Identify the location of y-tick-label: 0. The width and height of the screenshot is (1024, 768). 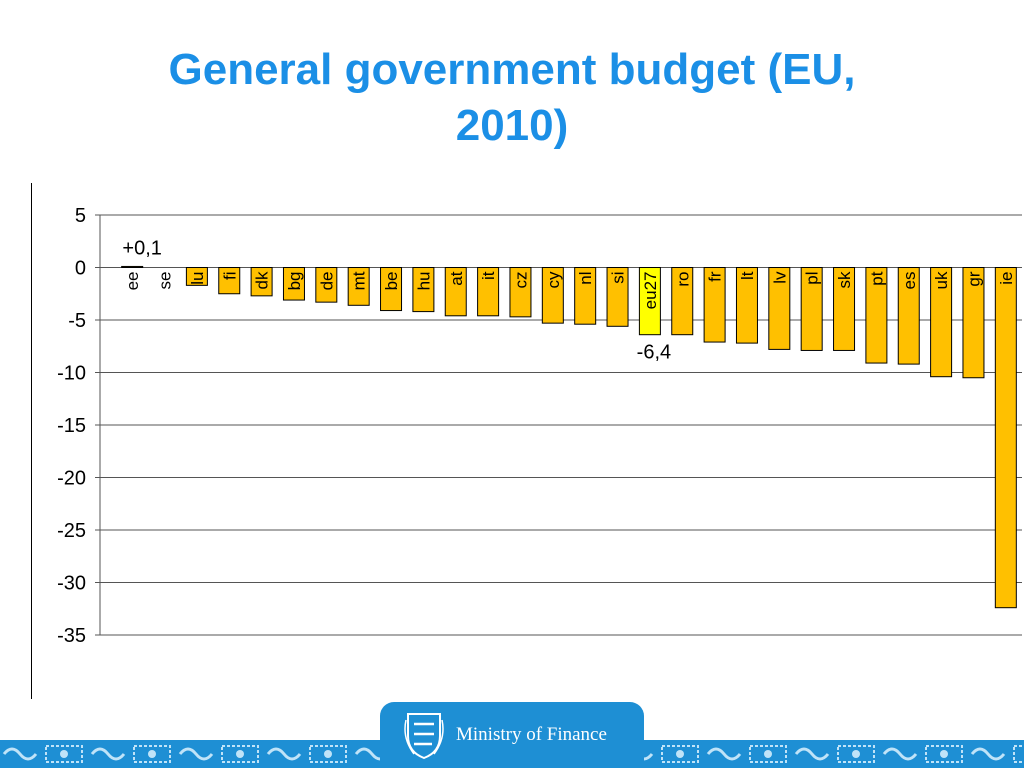
(80, 269).